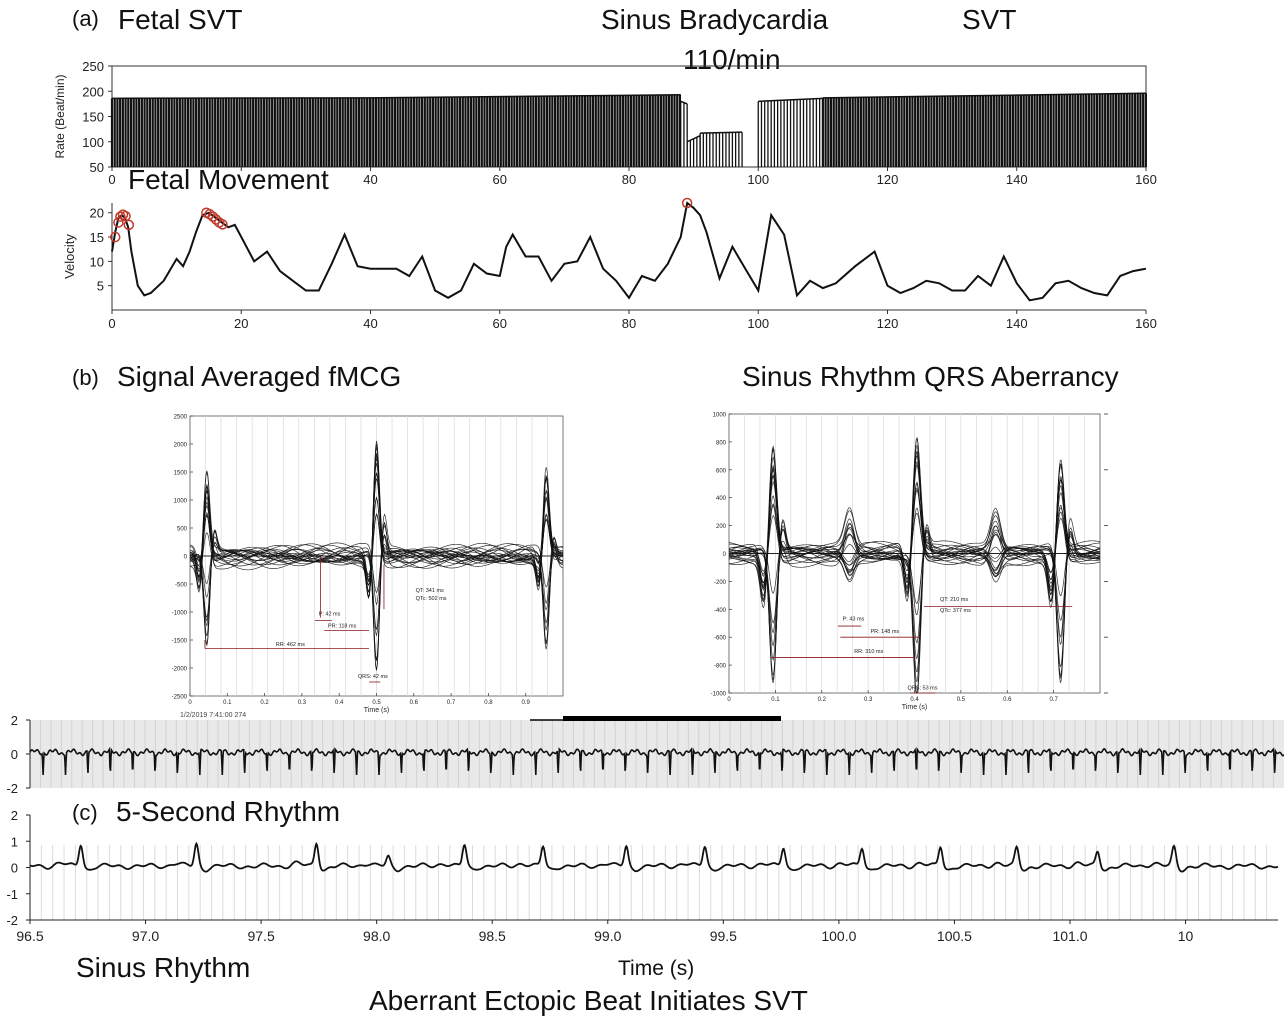 The image size is (1284, 1017). I want to click on sinus-rhythm-label: Sinus Rhythm, so click(163, 967).